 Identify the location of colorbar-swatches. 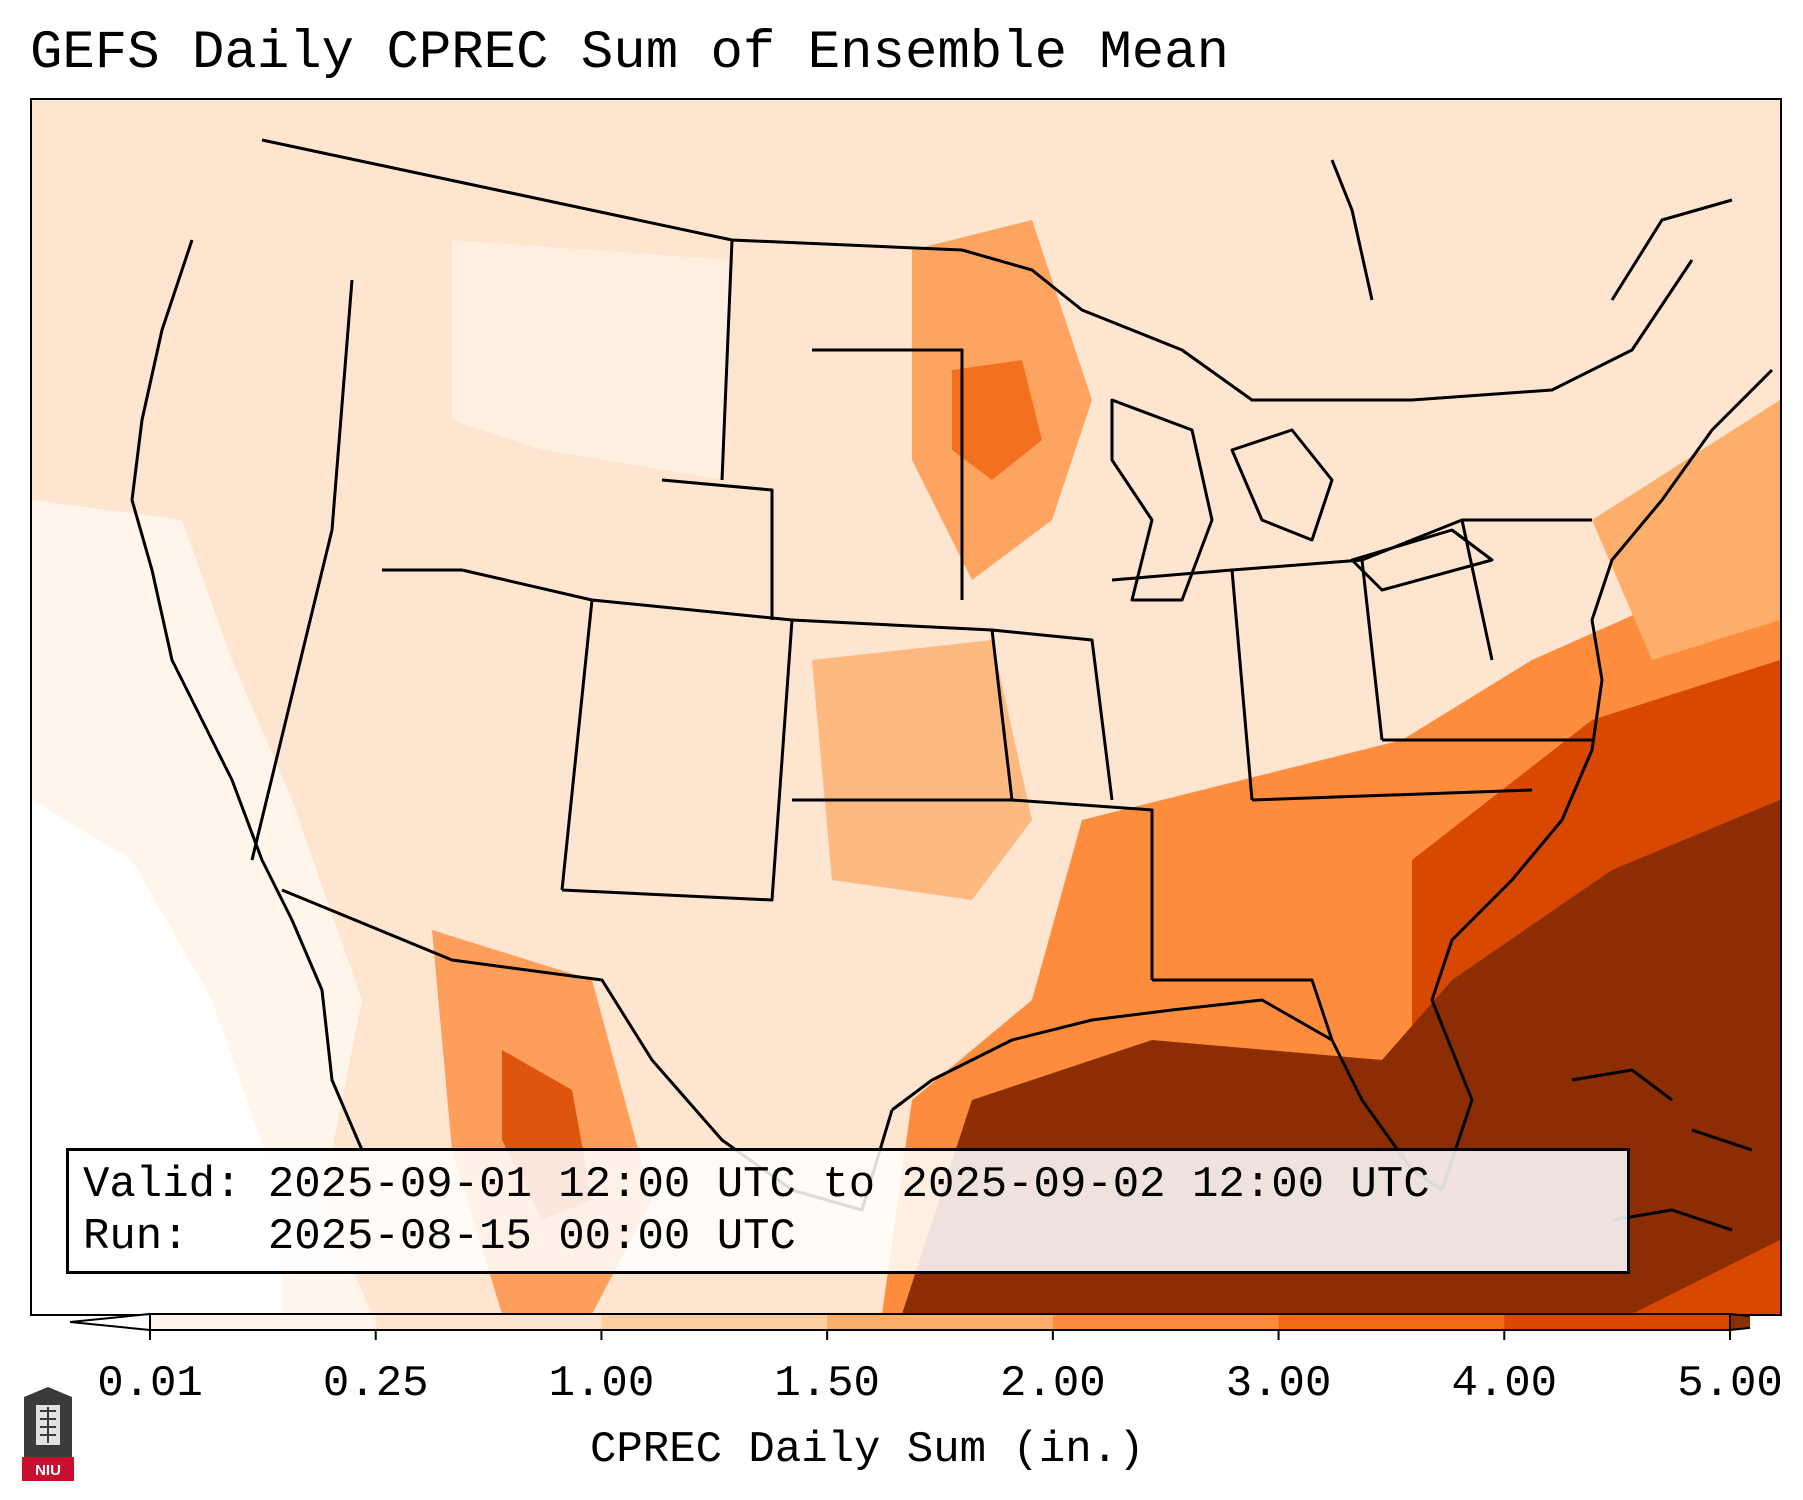
(940, 1322).